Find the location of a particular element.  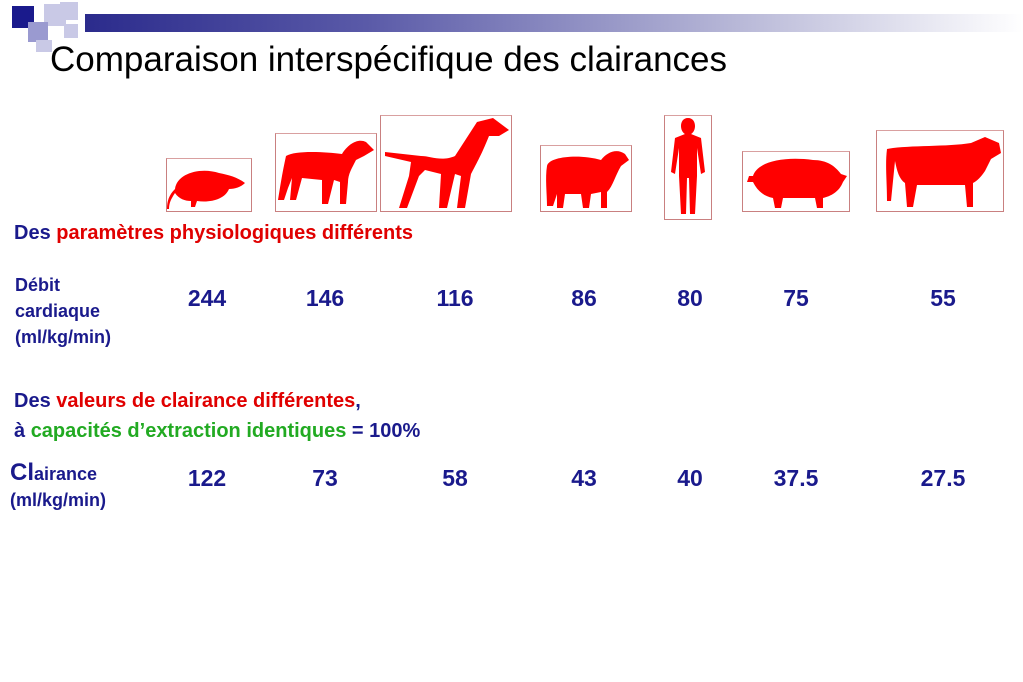

clearance-label: Clairance (ml/kg/min) is located at coordinates (58, 486).